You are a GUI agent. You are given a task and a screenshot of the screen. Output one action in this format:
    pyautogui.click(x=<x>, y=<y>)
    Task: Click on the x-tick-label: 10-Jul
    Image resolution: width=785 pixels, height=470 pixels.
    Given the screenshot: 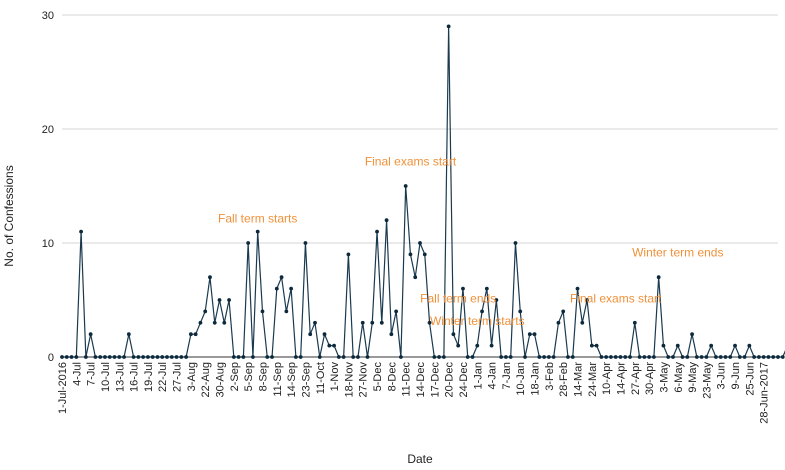 What is the action you would take?
    pyautogui.click(x=106, y=377)
    